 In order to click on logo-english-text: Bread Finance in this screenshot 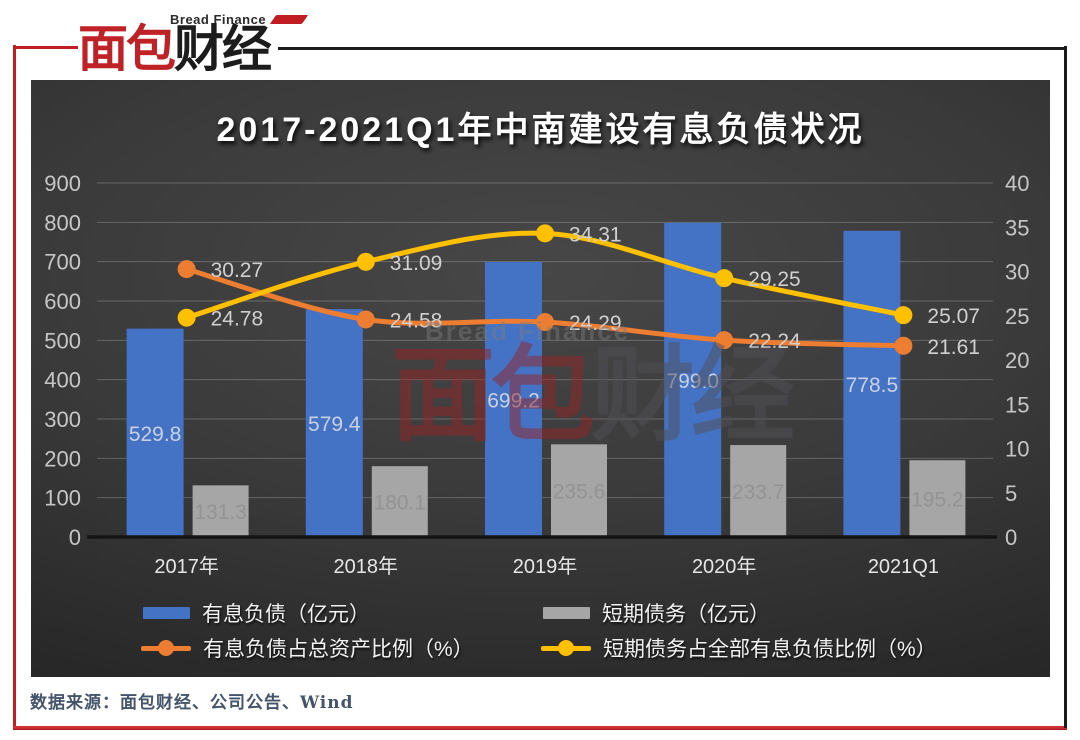, I will do `click(218, 19)`.